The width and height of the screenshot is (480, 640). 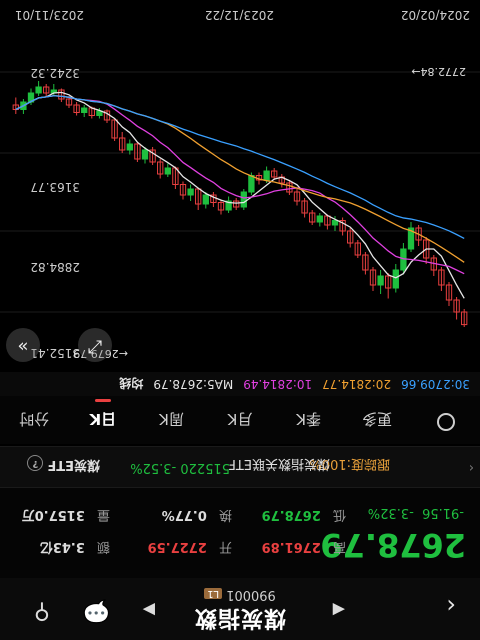 I want to click on y-label-bottom: 3242.32, so click(x=55, y=73).